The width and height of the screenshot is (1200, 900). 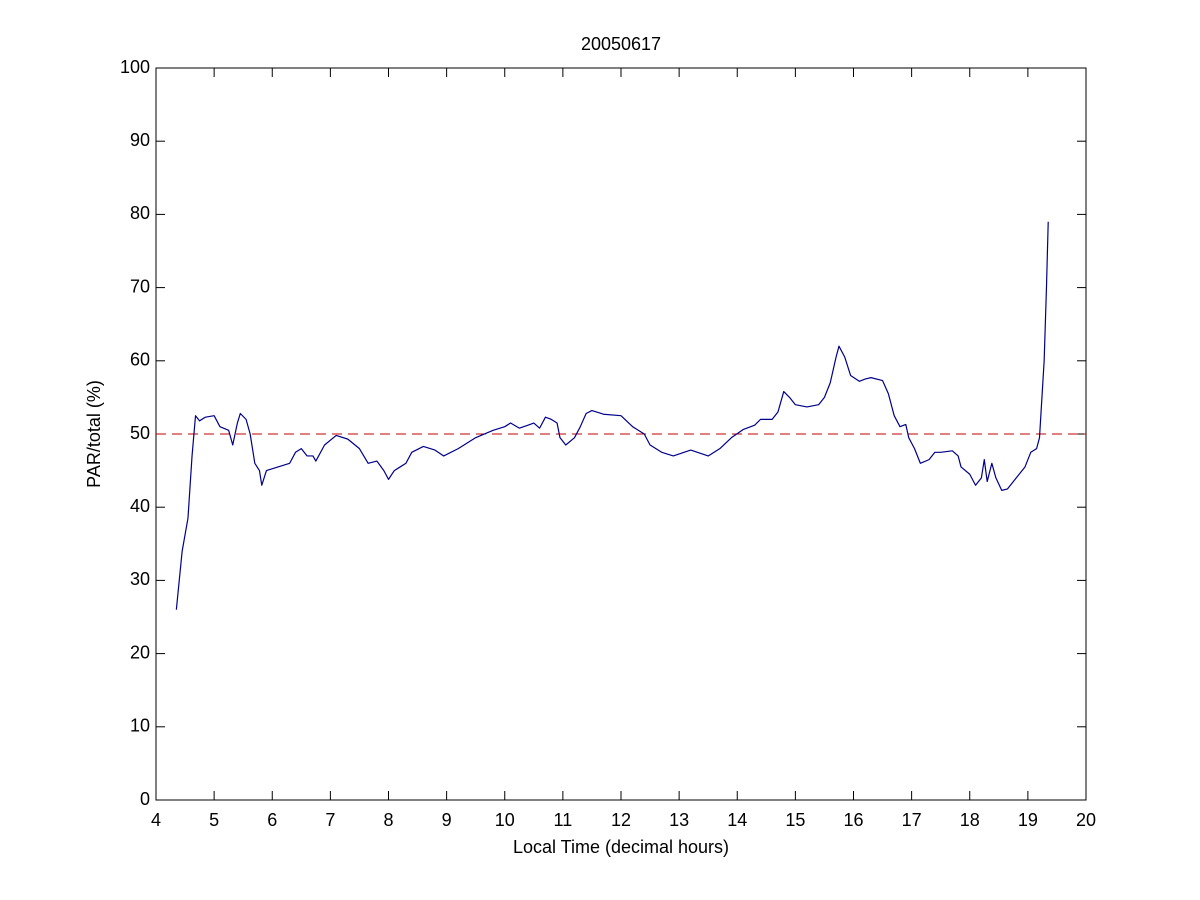 I want to click on y-tick-label: 70, so click(x=140, y=286).